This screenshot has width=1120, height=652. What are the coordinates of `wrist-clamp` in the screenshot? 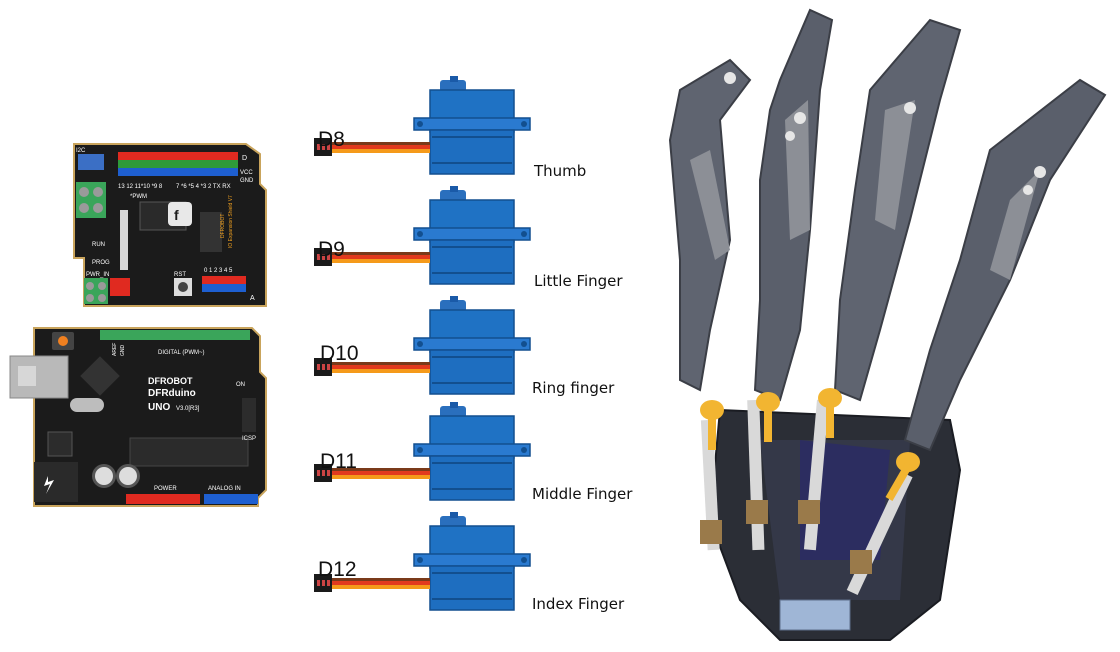 It's located at (815, 615).